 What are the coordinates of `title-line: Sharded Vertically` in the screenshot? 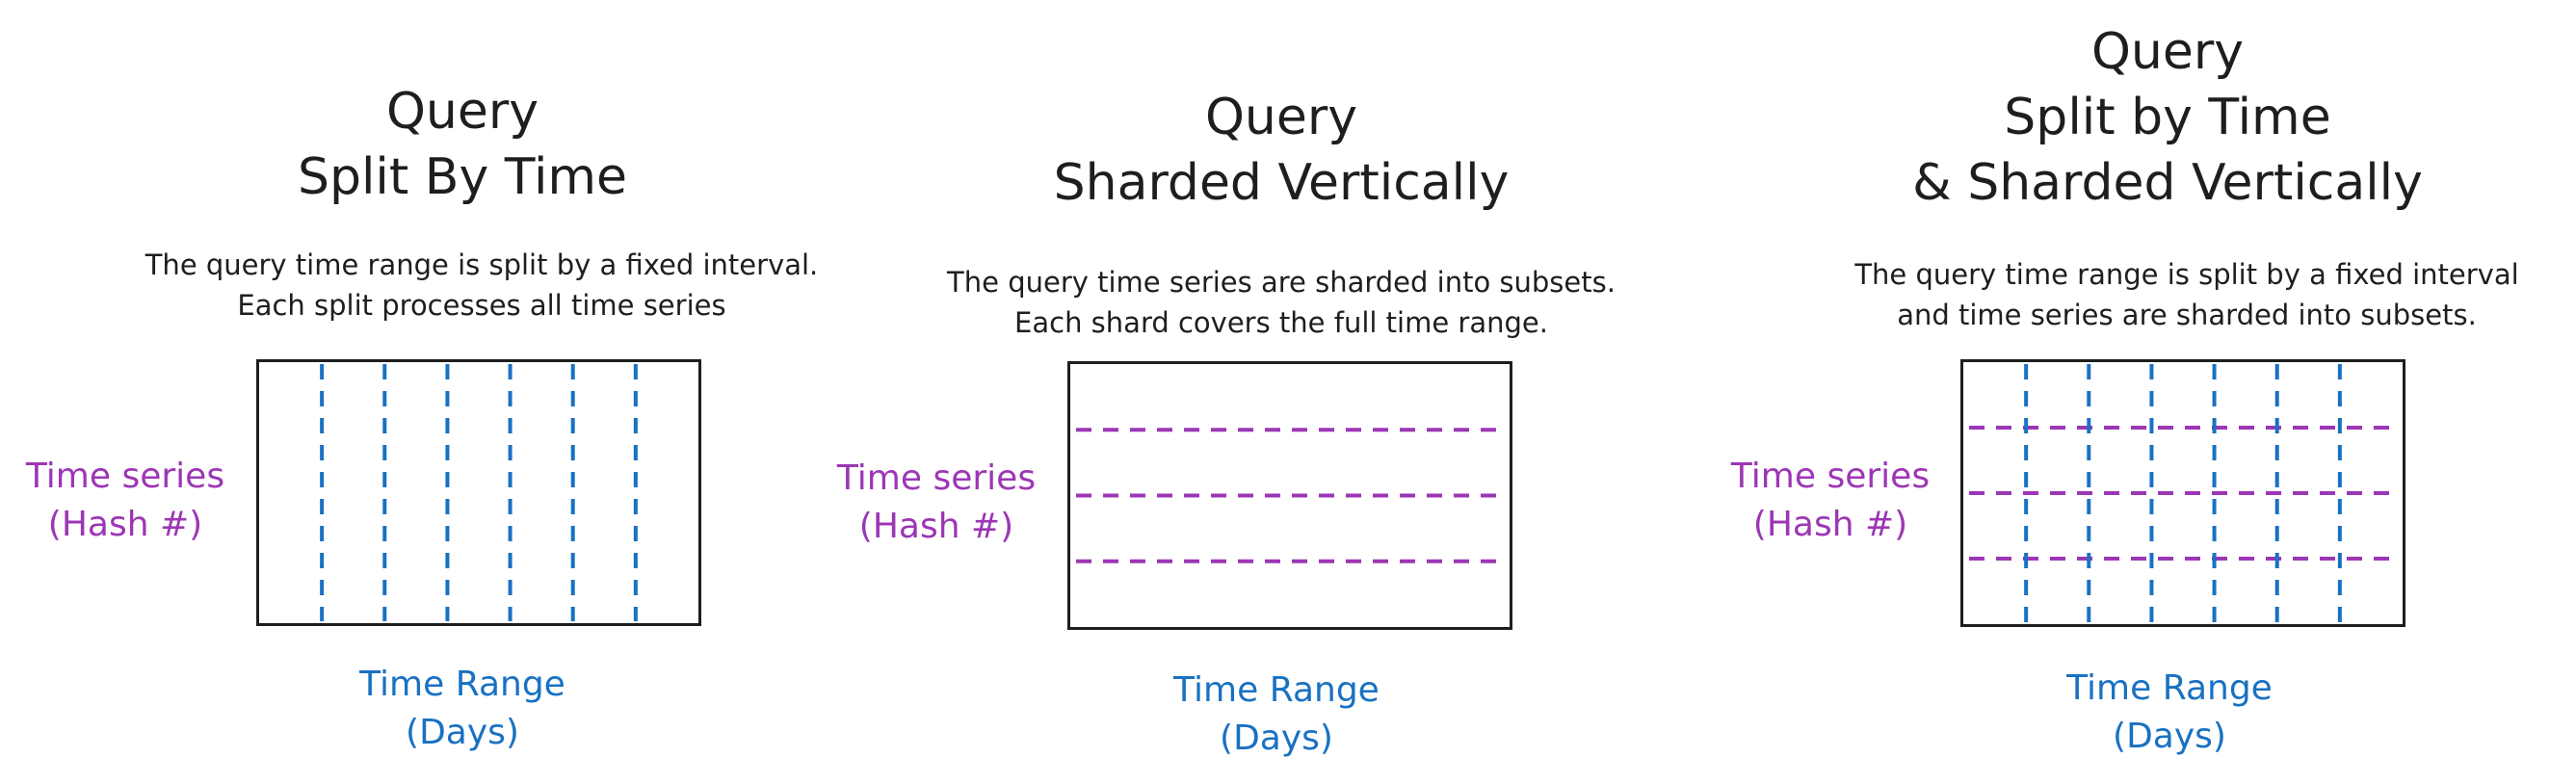 It's located at (1282, 183).